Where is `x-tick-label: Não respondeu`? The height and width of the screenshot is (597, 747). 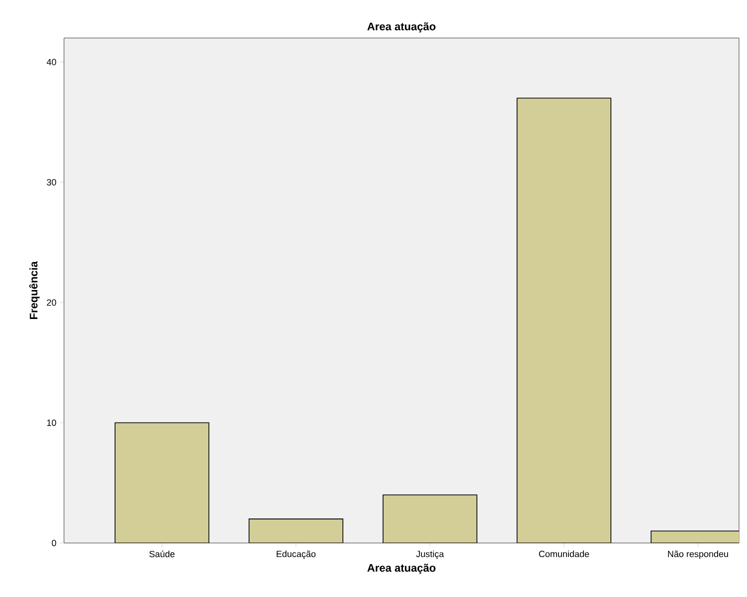
x-tick-label: Não respondeu is located at coordinates (698, 554).